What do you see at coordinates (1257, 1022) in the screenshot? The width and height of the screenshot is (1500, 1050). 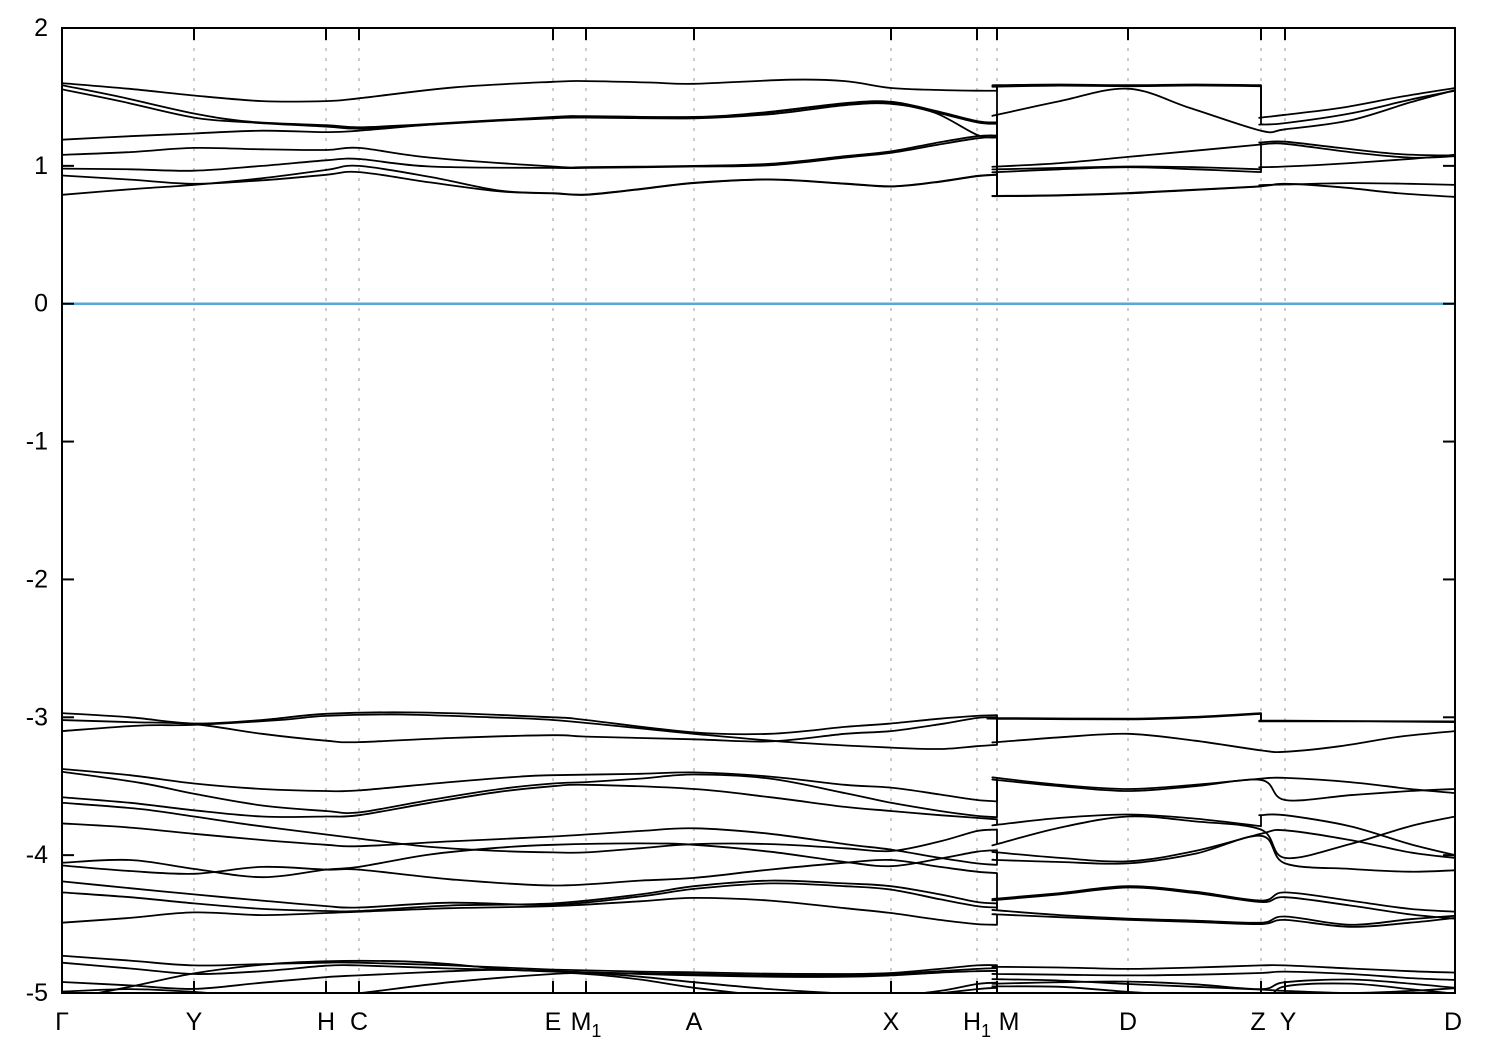 I see `k-point-label-Z: Z` at bounding box center [1257, 1022].